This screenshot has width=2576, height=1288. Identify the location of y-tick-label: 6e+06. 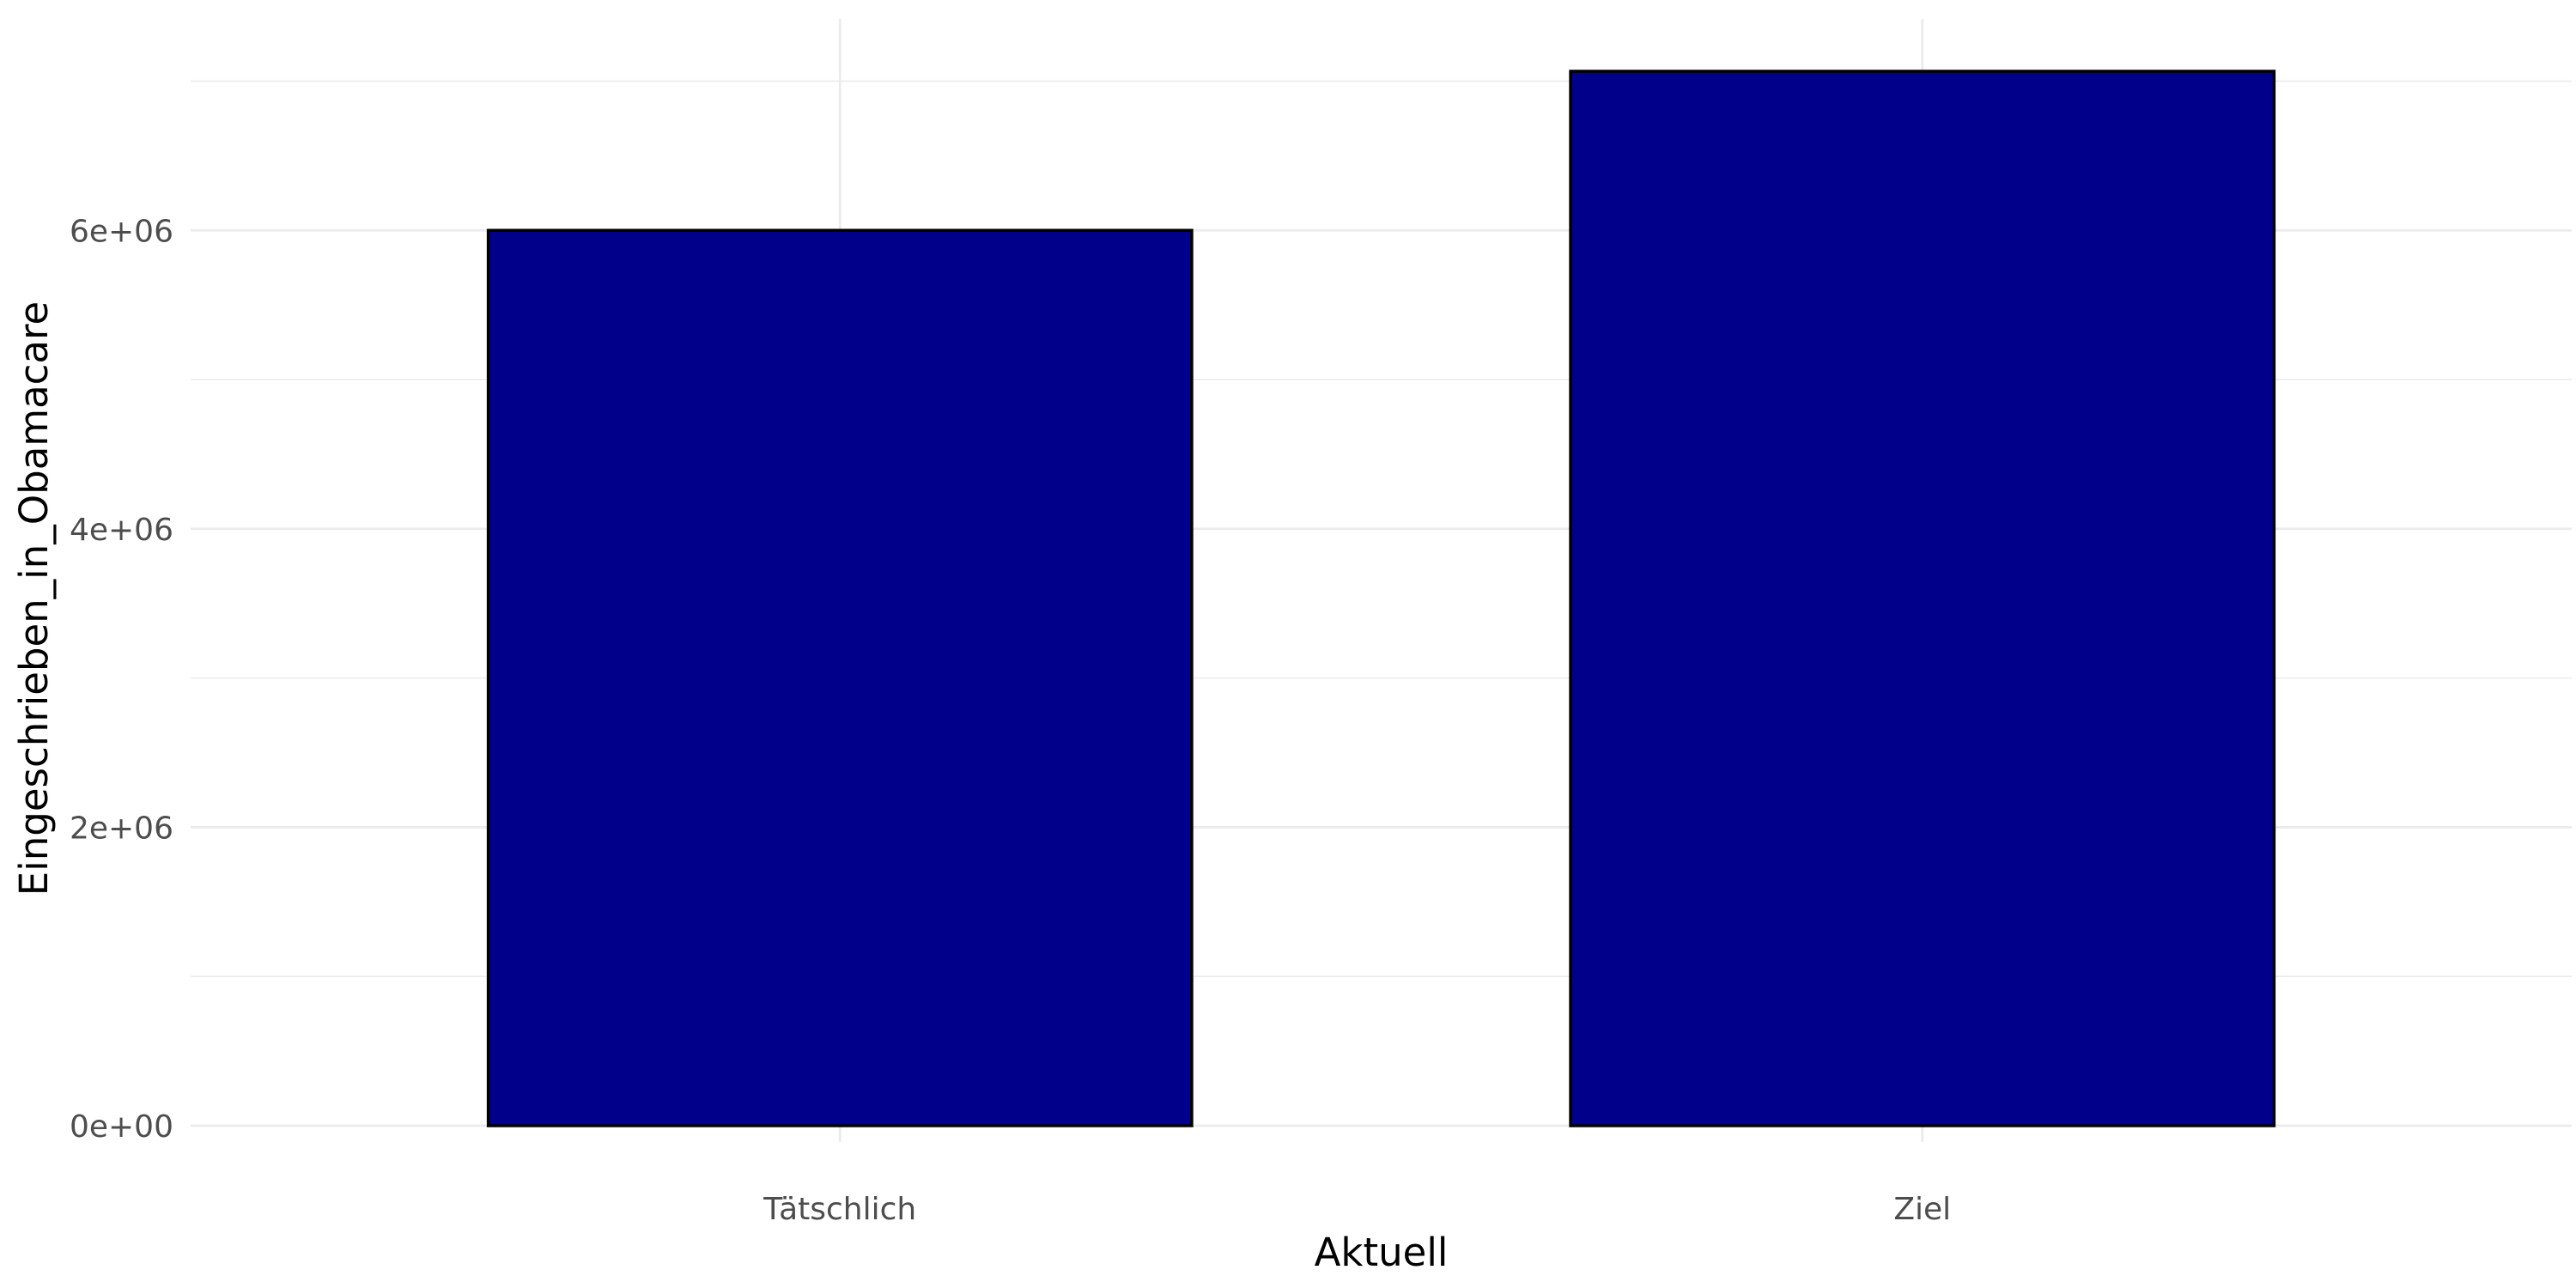
(122, 231).